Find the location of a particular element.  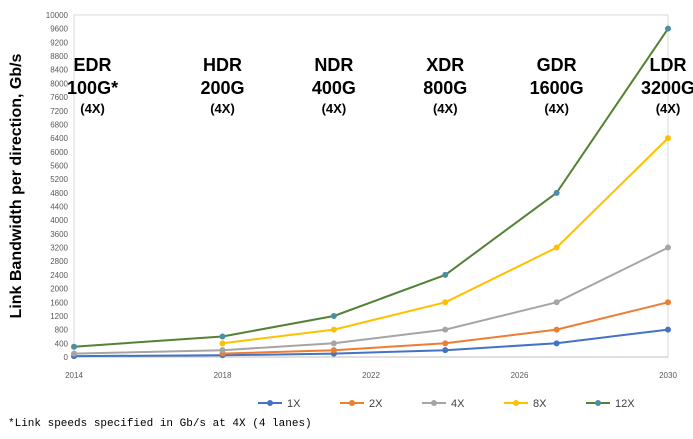

legend: 1X 2X 4X 8X 12X is located at coordinates (446, 404).